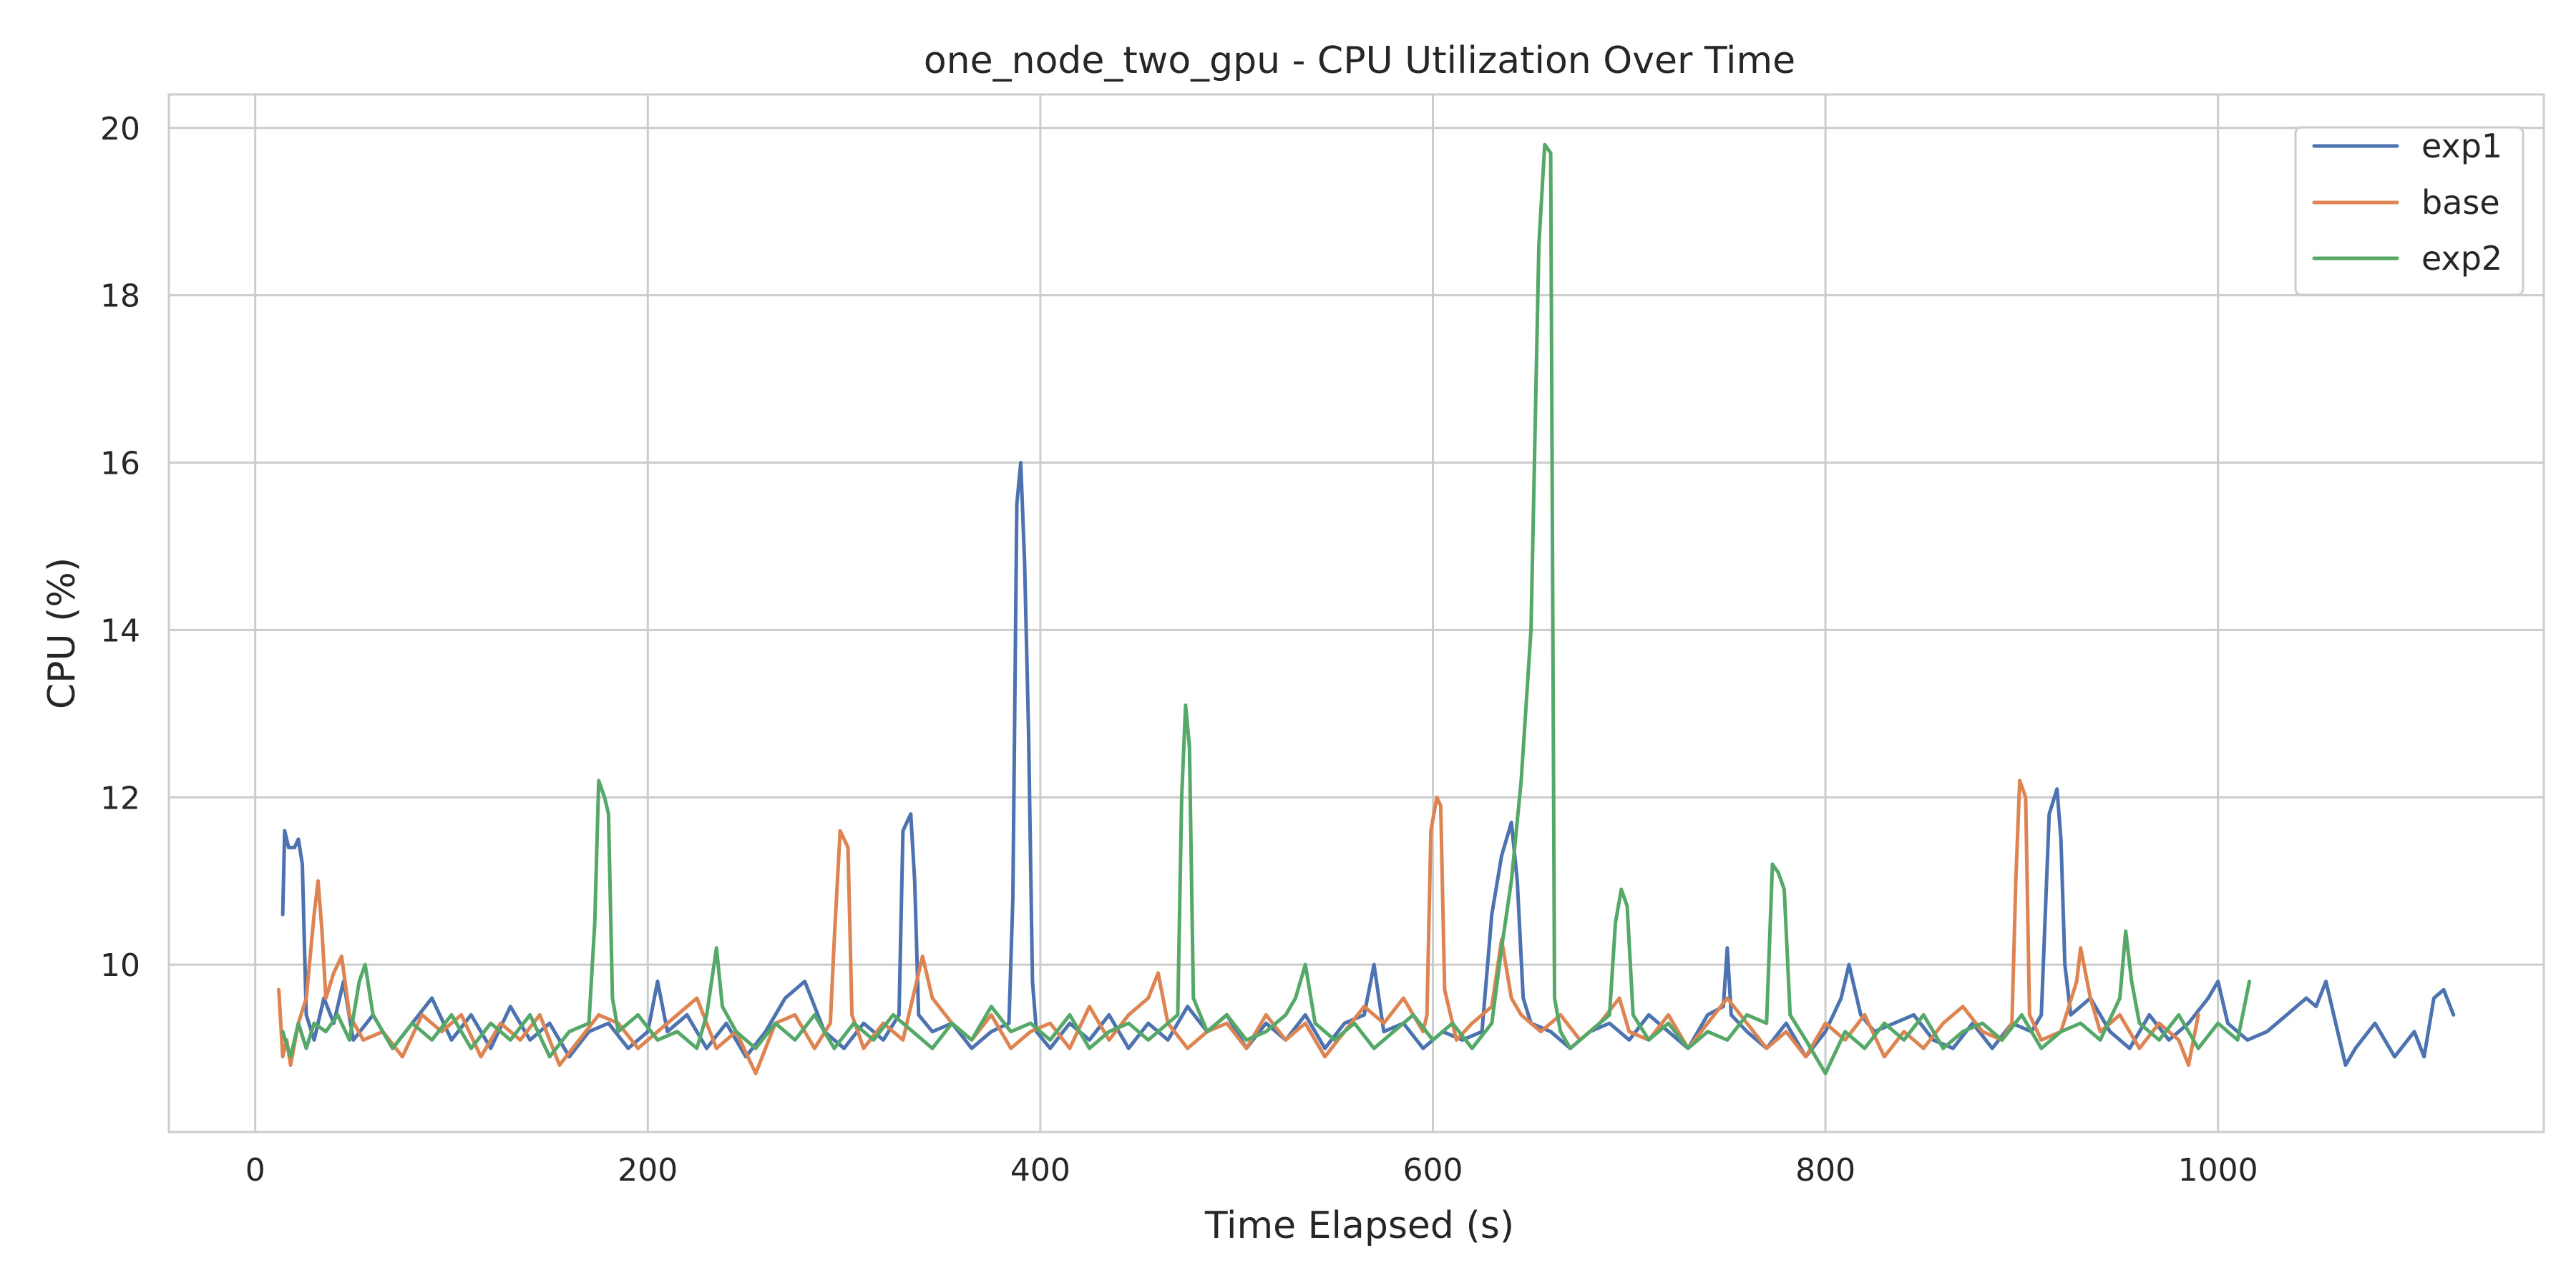 The width and height of the screenshot is (2576, 1288). I want to click on y-tick-label: 16, so click(120, 464).